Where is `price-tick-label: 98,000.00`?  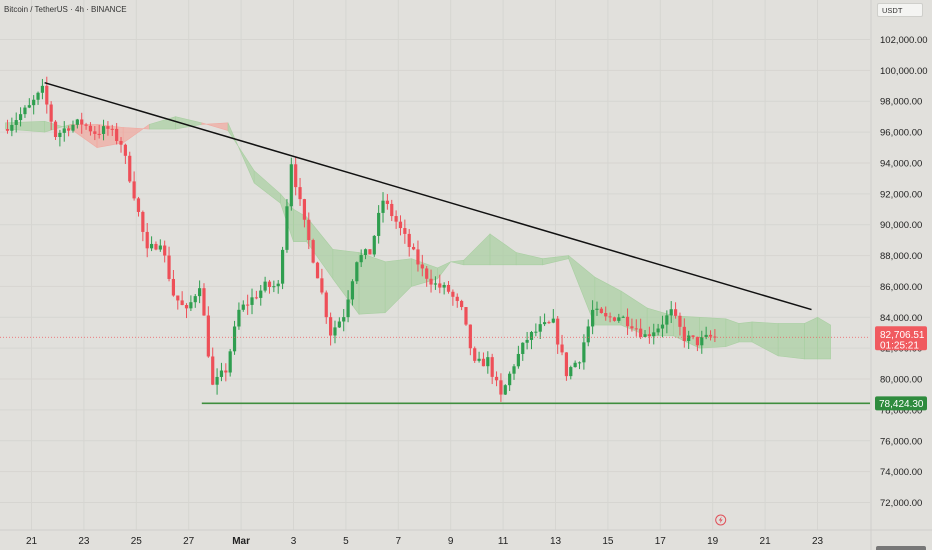
price-tick-label: 98,000.00 is located at coordinates (901, 102).